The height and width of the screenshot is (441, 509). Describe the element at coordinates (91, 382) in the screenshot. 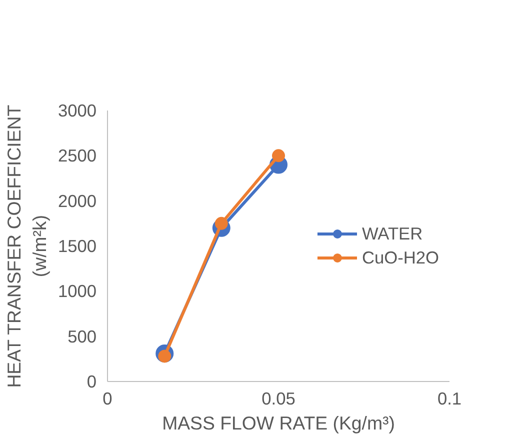

I see `y-tick-label: 0` at that location.